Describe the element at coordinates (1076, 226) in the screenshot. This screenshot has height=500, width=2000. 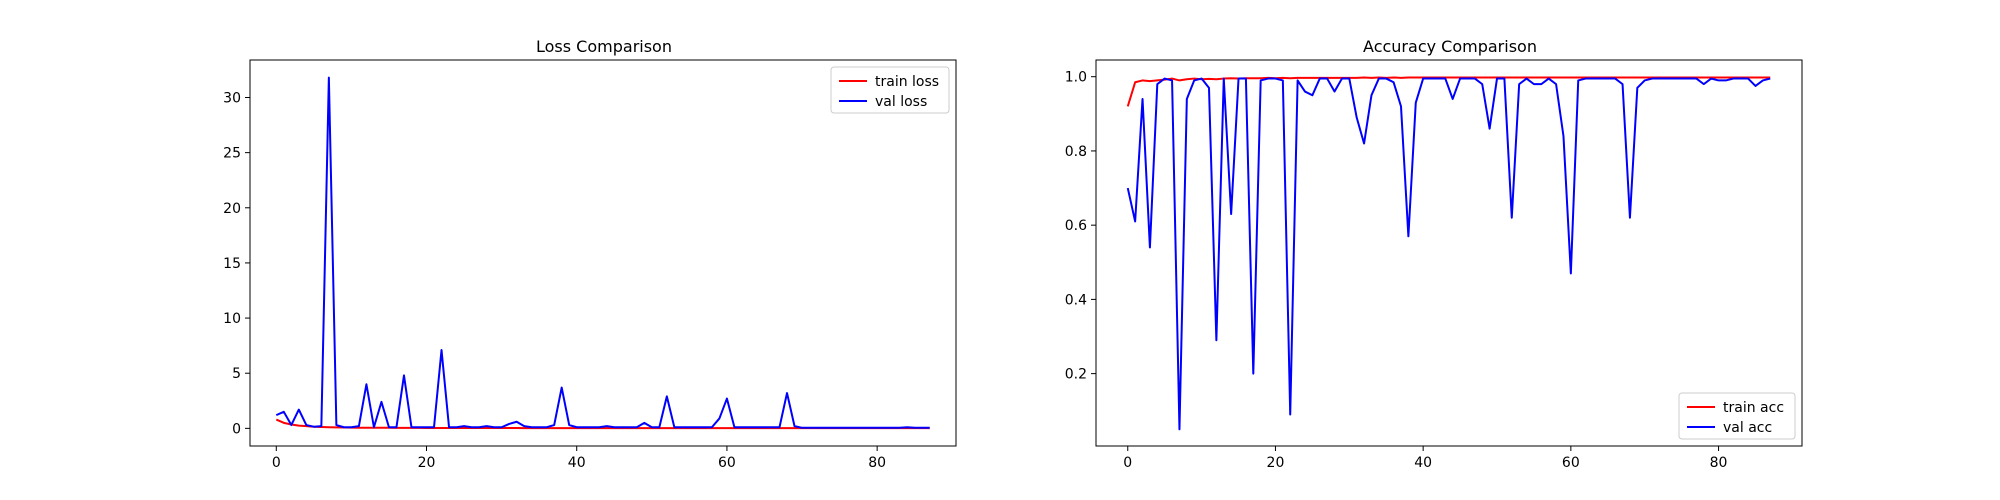
I see `accuracy-y-tick-label: 0.6` at that location.